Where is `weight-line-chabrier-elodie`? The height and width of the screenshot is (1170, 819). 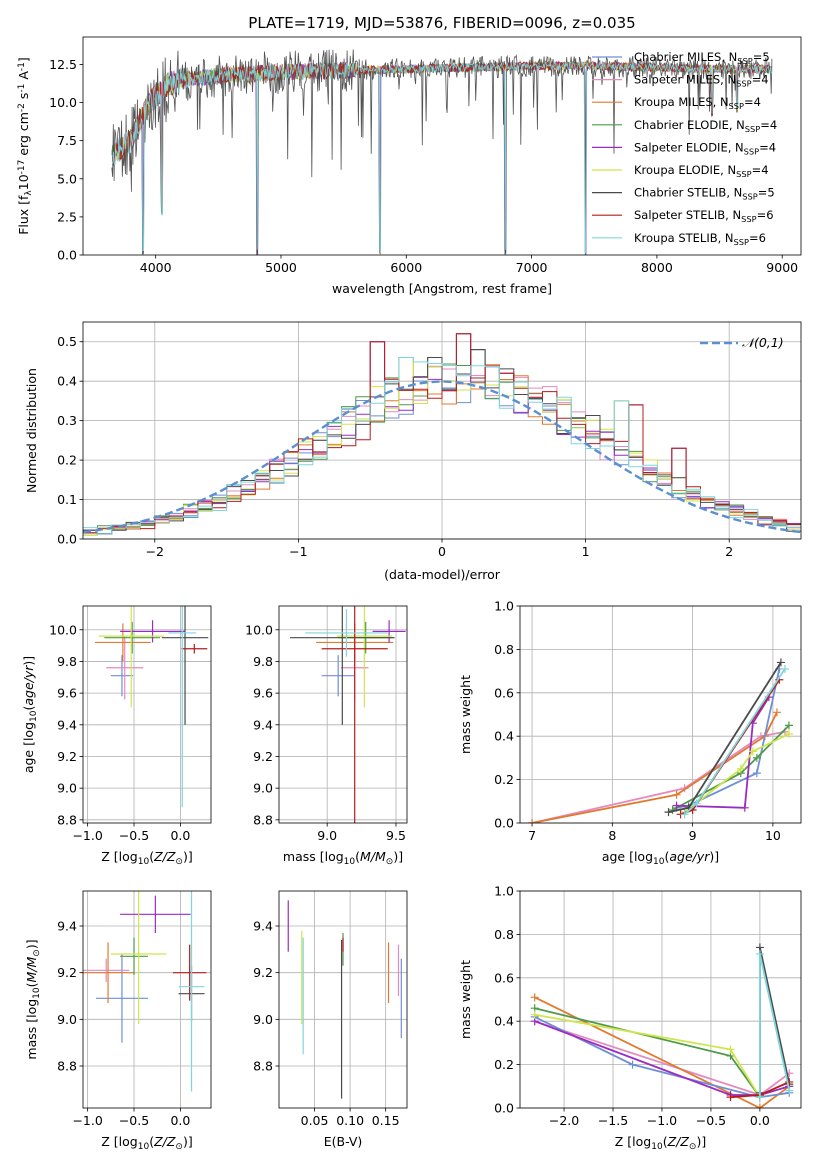
weight-line-chabrier-elodie is located at coordinates (731, 767).